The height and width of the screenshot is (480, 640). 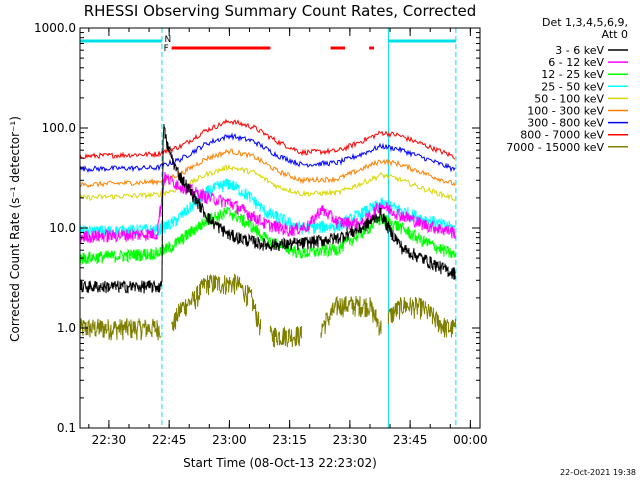 I want to click on legend-label: 12 - 25 keV, so click(x=572, y=74).